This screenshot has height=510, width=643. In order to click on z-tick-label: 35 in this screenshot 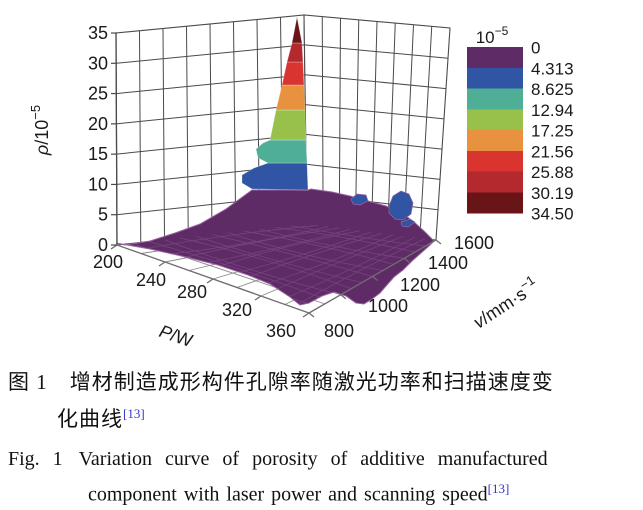, I will do `click(98, 33)`.